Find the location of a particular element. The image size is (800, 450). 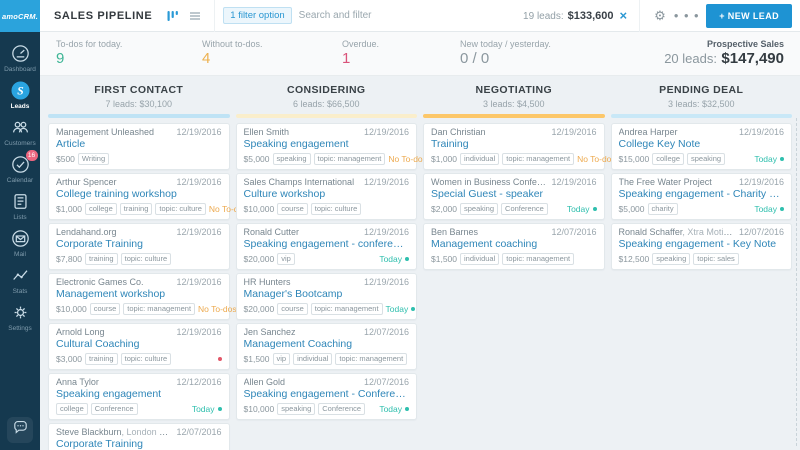

stat-filter-1: To-dos for today. 9 is located at coordinates (129, 53).